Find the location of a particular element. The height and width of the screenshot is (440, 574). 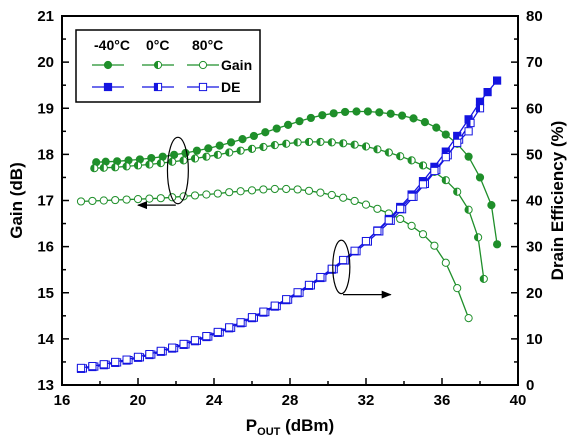

legend-temp-2: 0°C is located at coordinates (158, 45).